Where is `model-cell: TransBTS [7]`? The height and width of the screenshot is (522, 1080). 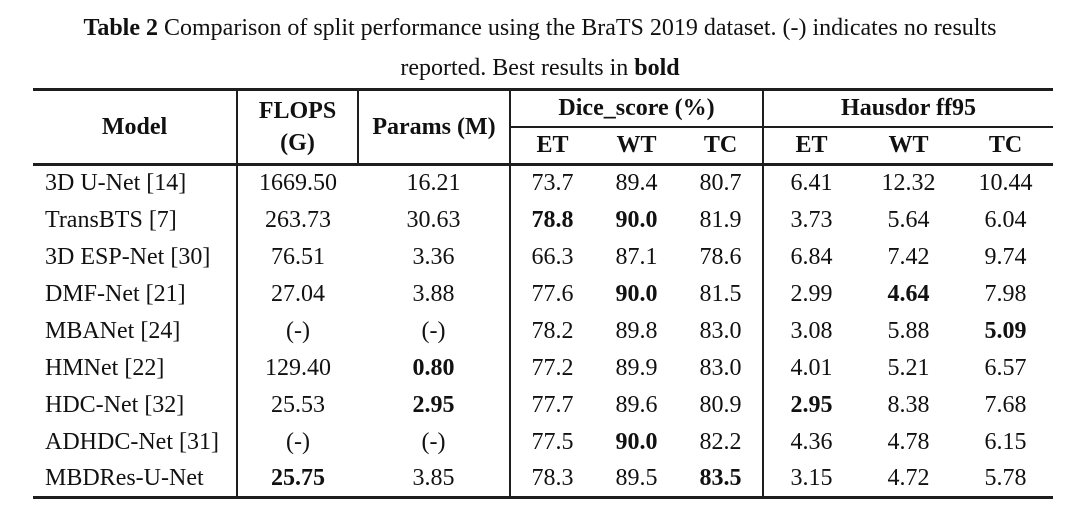 model-cell: TransBTS [7] is located at coordinates (135, 220).